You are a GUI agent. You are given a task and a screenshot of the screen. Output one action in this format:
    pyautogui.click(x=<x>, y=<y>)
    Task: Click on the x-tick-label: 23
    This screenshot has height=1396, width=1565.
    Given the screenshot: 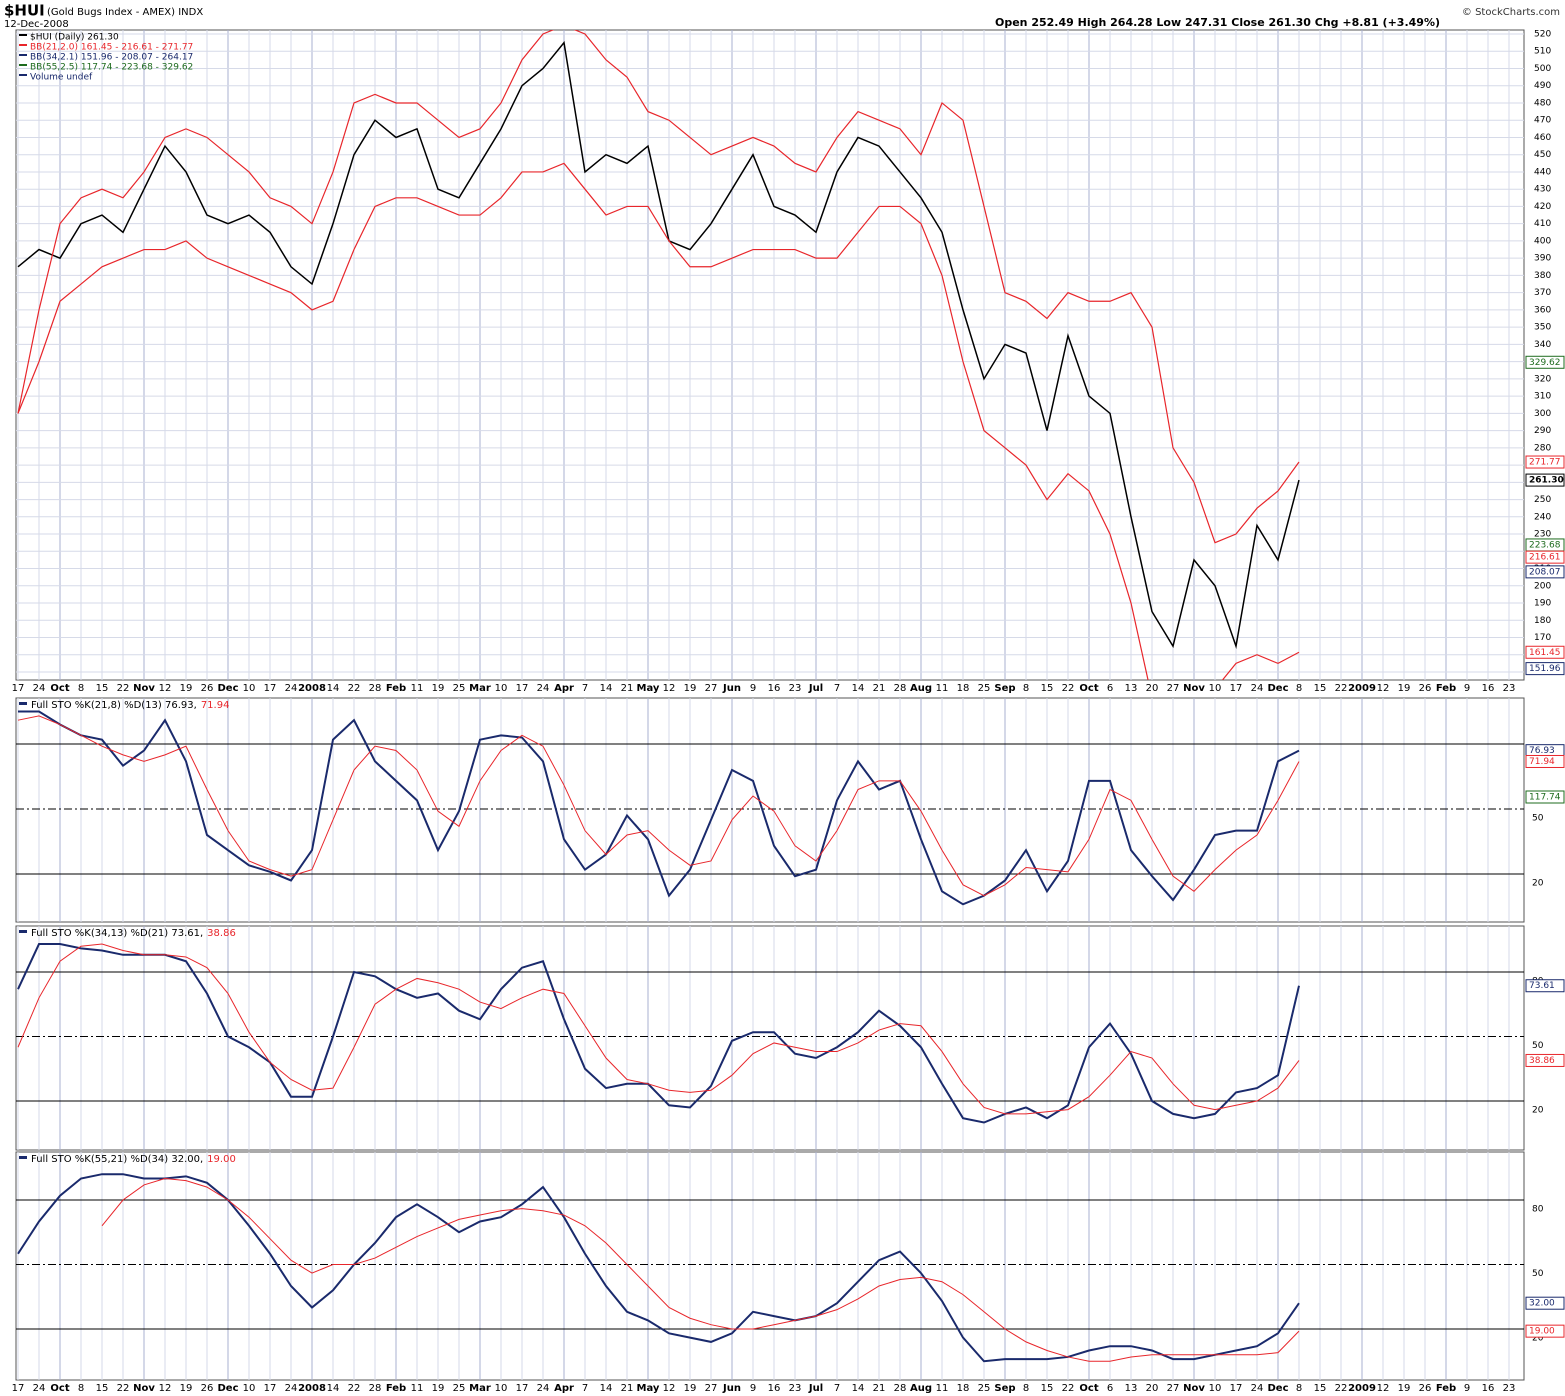 What is the action you would take?
    pyautogui.click(x=795, y=688)
    